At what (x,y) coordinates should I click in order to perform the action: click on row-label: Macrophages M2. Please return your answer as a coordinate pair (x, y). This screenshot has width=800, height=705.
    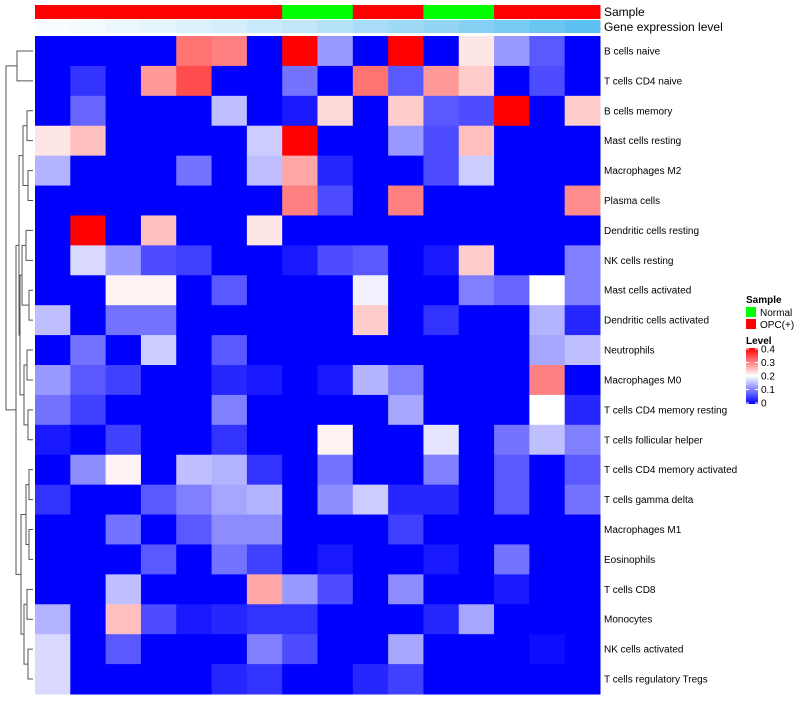
    Looking at the image, I should click on (643, 171).